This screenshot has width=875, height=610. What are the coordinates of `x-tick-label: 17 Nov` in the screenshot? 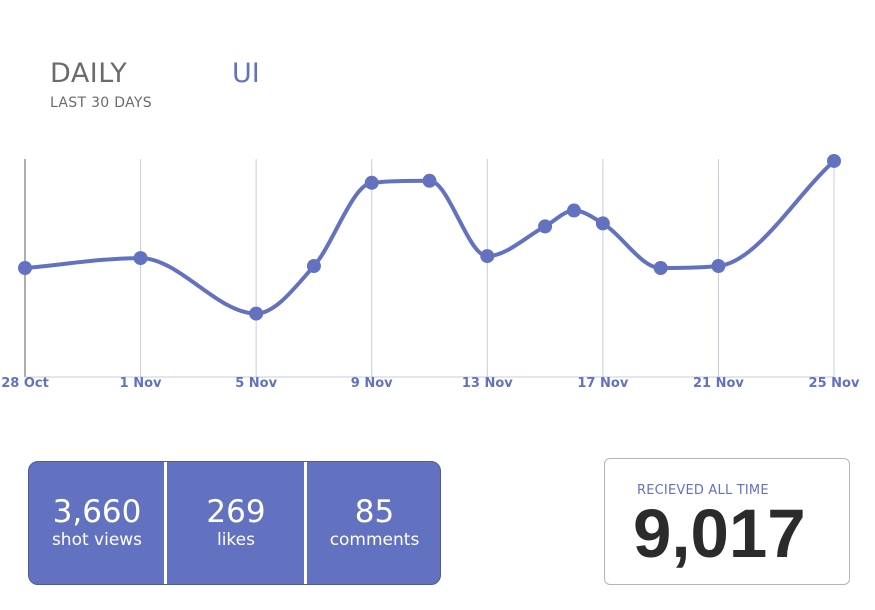 It's located at (602, 383).